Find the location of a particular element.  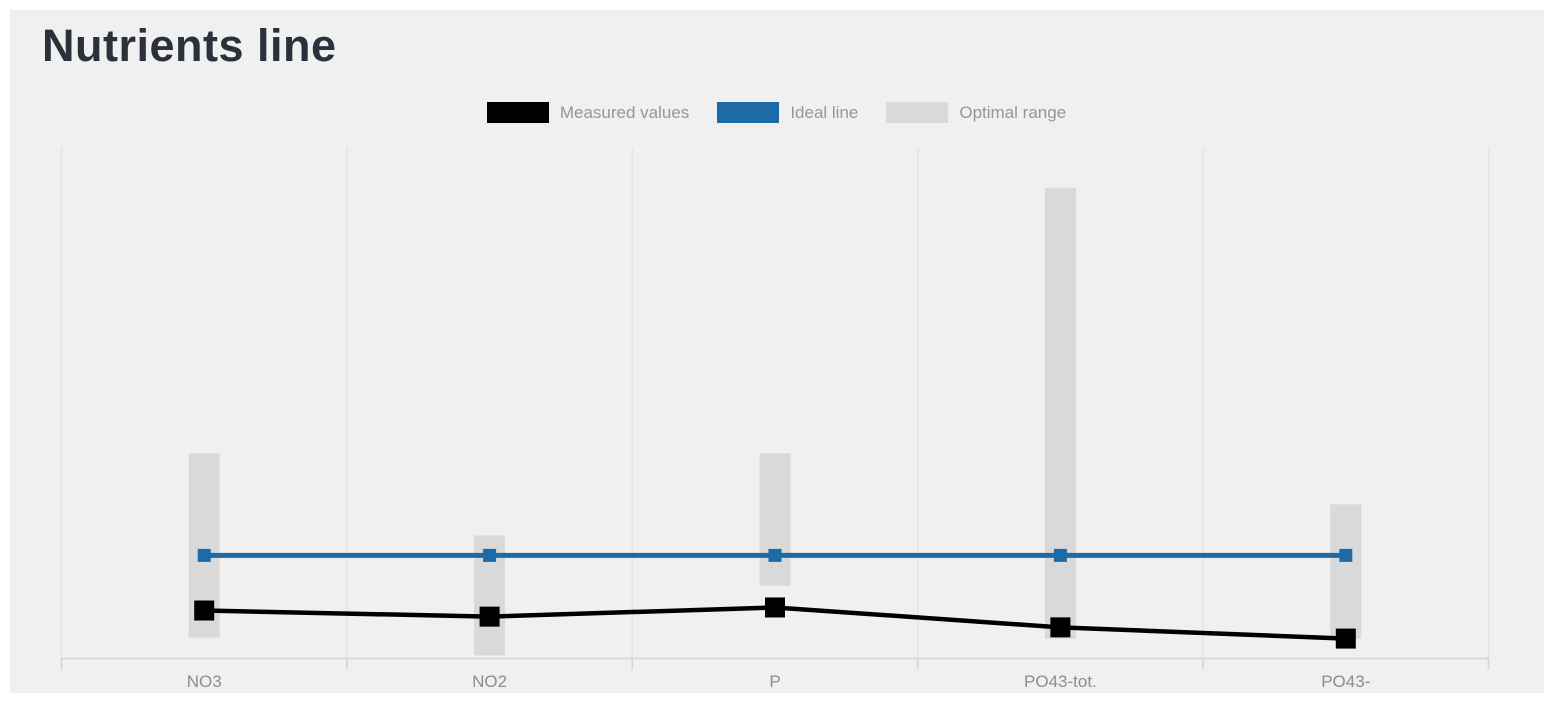

chart-legend: Measured values Ideal line Optimal range is located at coordinates (776, 112).